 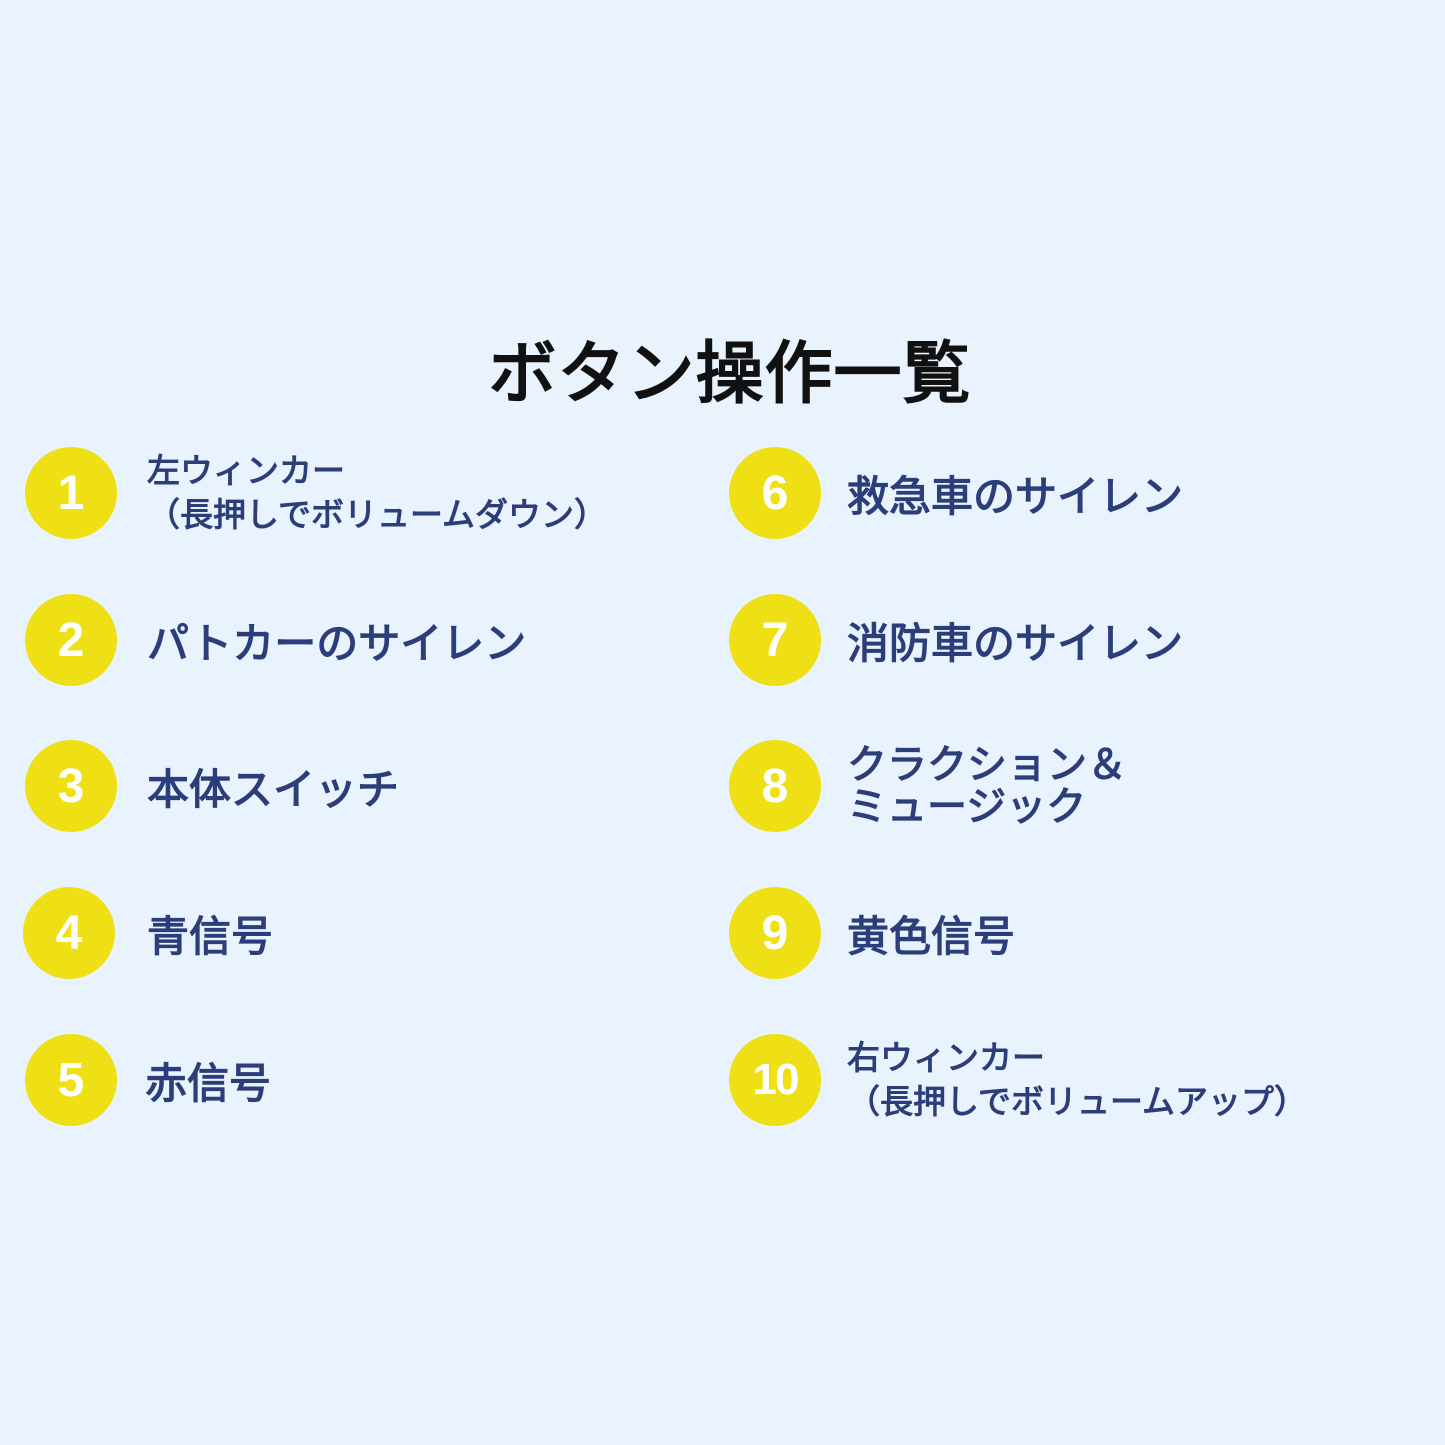 I want to click on number-badge: 5, so click(x=71, y=1080).